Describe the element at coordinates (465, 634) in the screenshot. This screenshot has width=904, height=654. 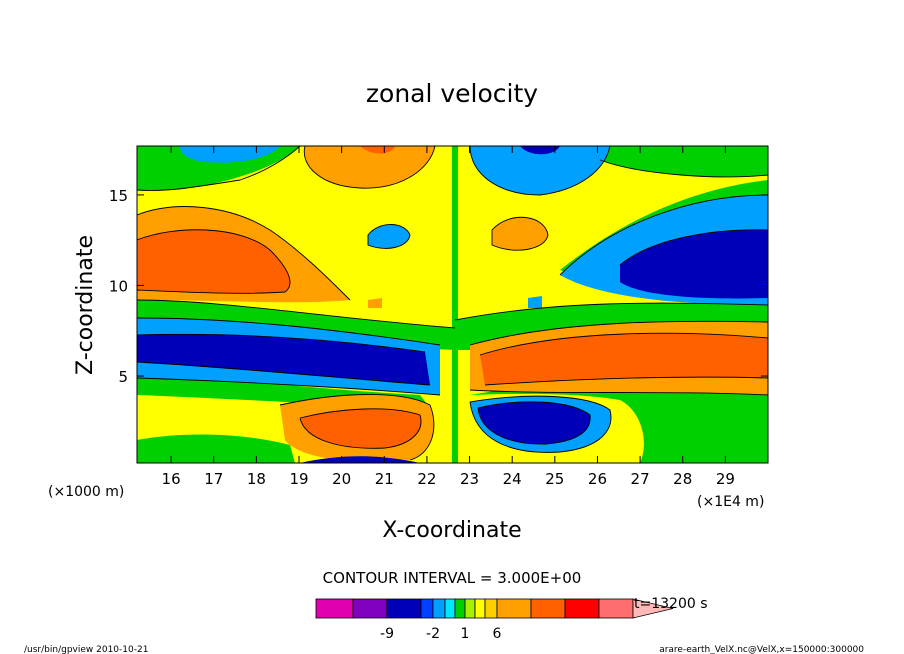
I see `colorbar-label: 1` at that location.